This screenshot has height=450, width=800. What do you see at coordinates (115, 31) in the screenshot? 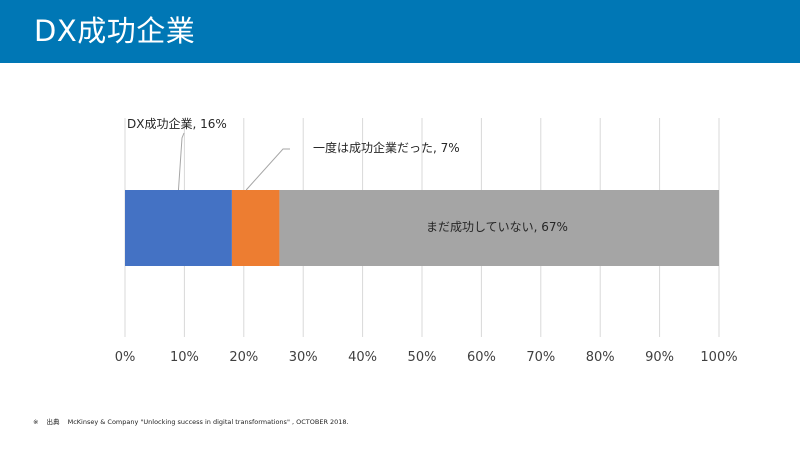
I see `page-title: DX成功企業` at bounding box center [115, 31].